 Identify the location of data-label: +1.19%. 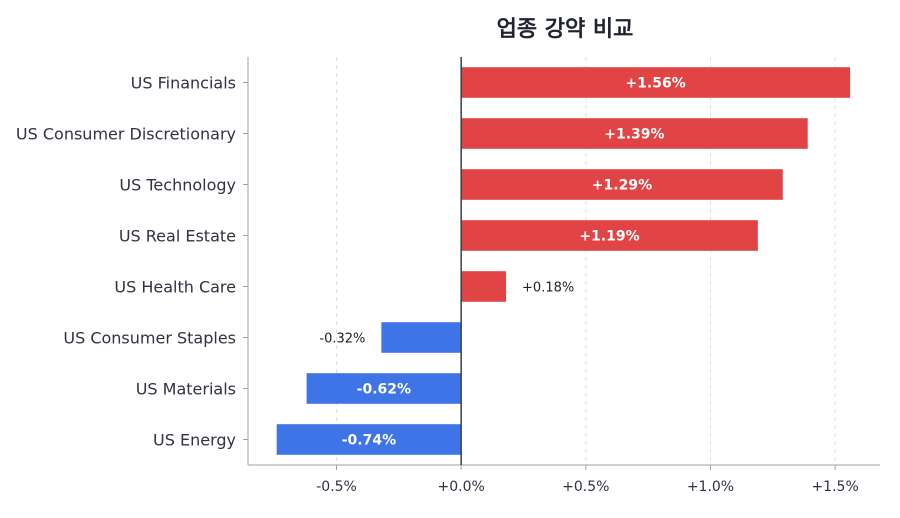
(609, 237).